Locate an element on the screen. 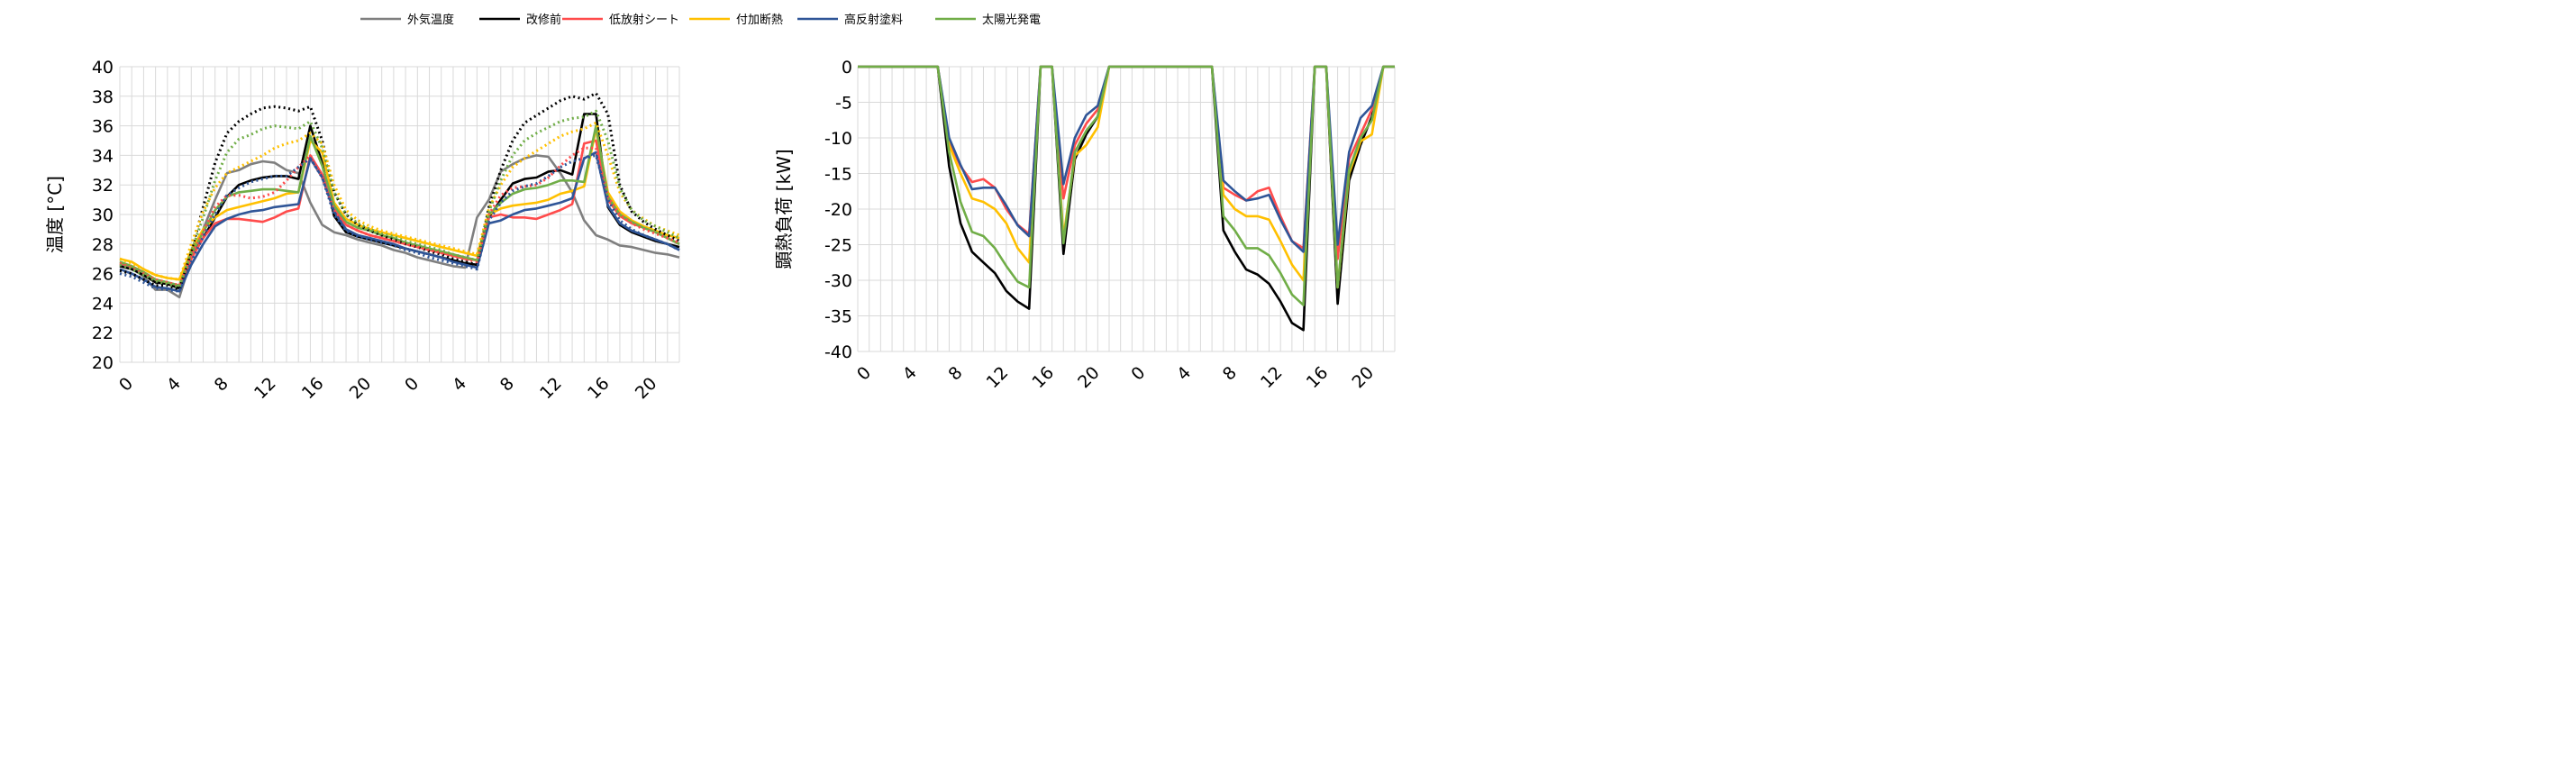  y-tick-label: 34 is located at coordinates (103, 156).